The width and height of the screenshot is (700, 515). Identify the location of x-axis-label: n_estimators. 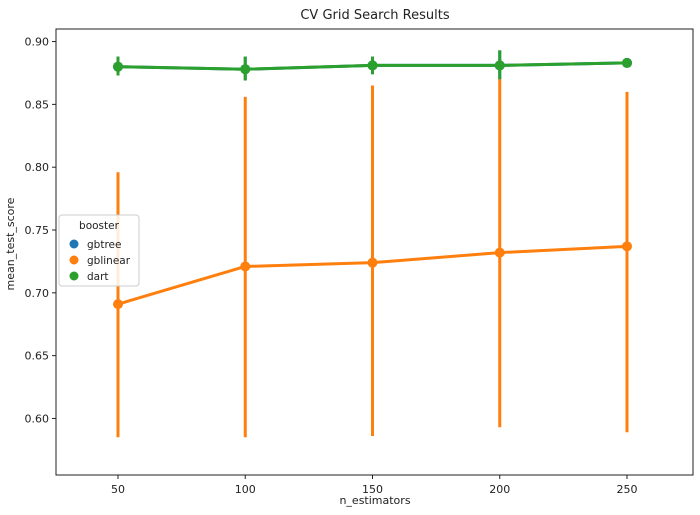
(374, 500).